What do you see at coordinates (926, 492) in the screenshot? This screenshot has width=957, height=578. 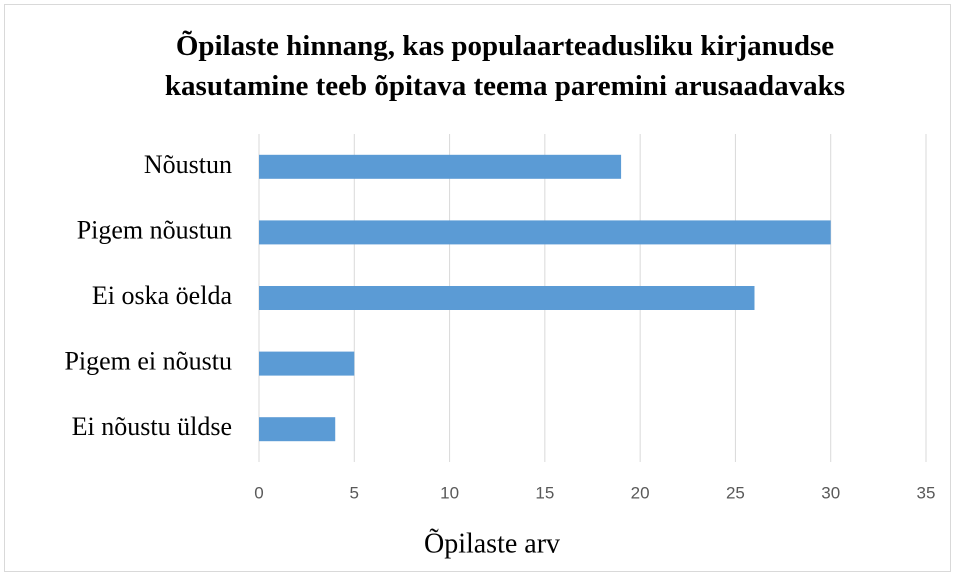 I see `x-tick-label: 35` at bounding box center [926, 492].